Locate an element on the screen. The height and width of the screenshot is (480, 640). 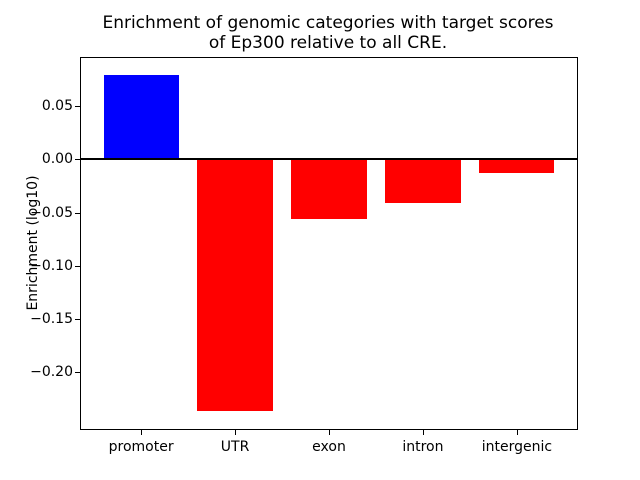
chart-title-line-2: of Ep300 relative to all CRE. is located at coordinates (328, 43).